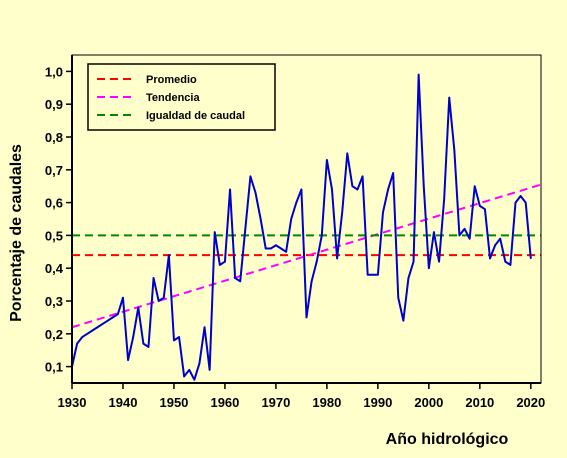  I want to click on y-tick-label: 0,2, so click(54, 334).